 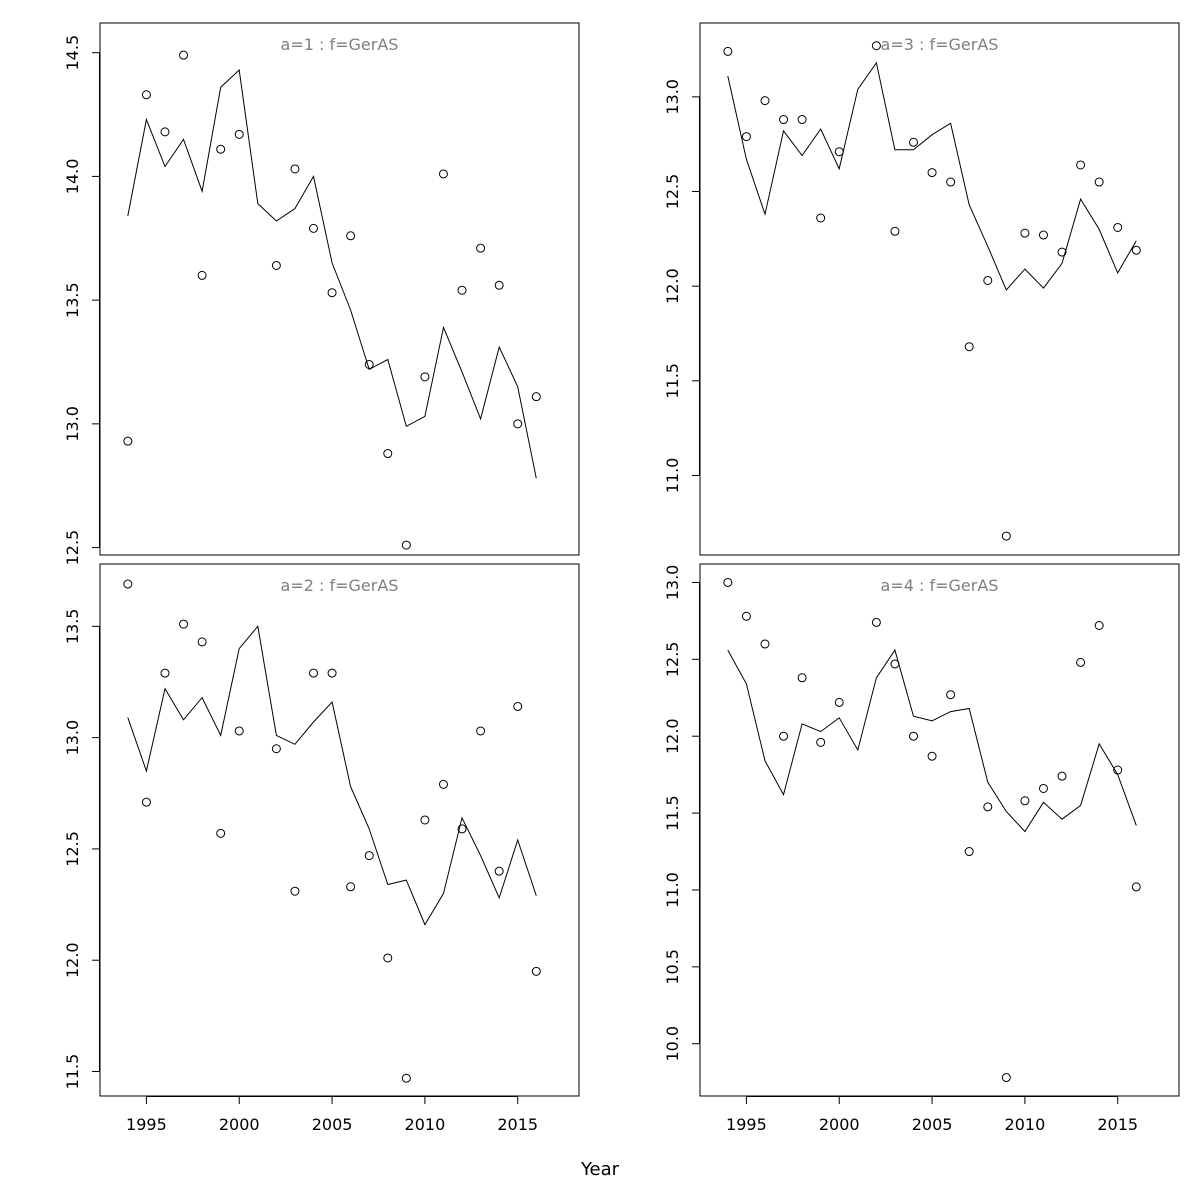 I want to click on y-tick-label: 14.5, so click(x=72, y=53).